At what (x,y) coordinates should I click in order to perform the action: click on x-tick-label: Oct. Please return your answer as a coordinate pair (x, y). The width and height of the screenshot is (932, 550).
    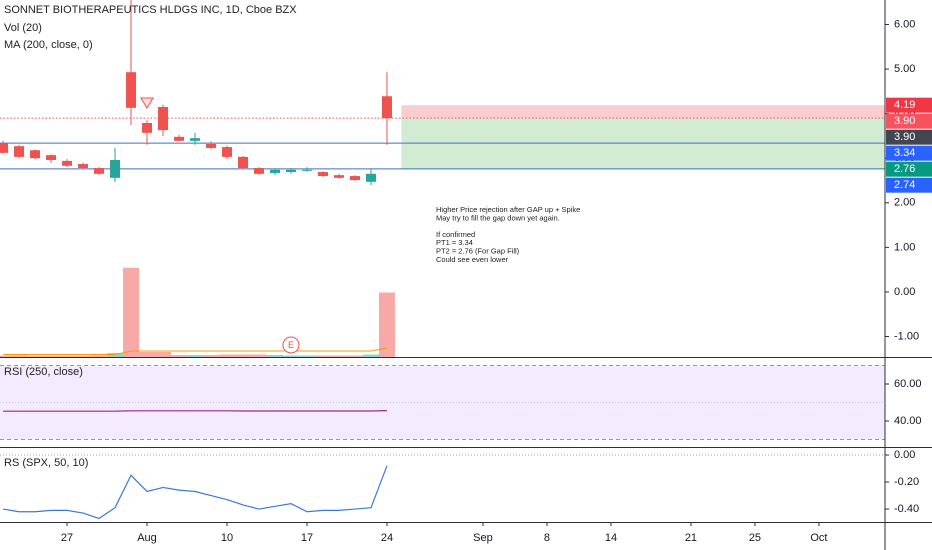
    Looking at the image, I should click on (818, 538).